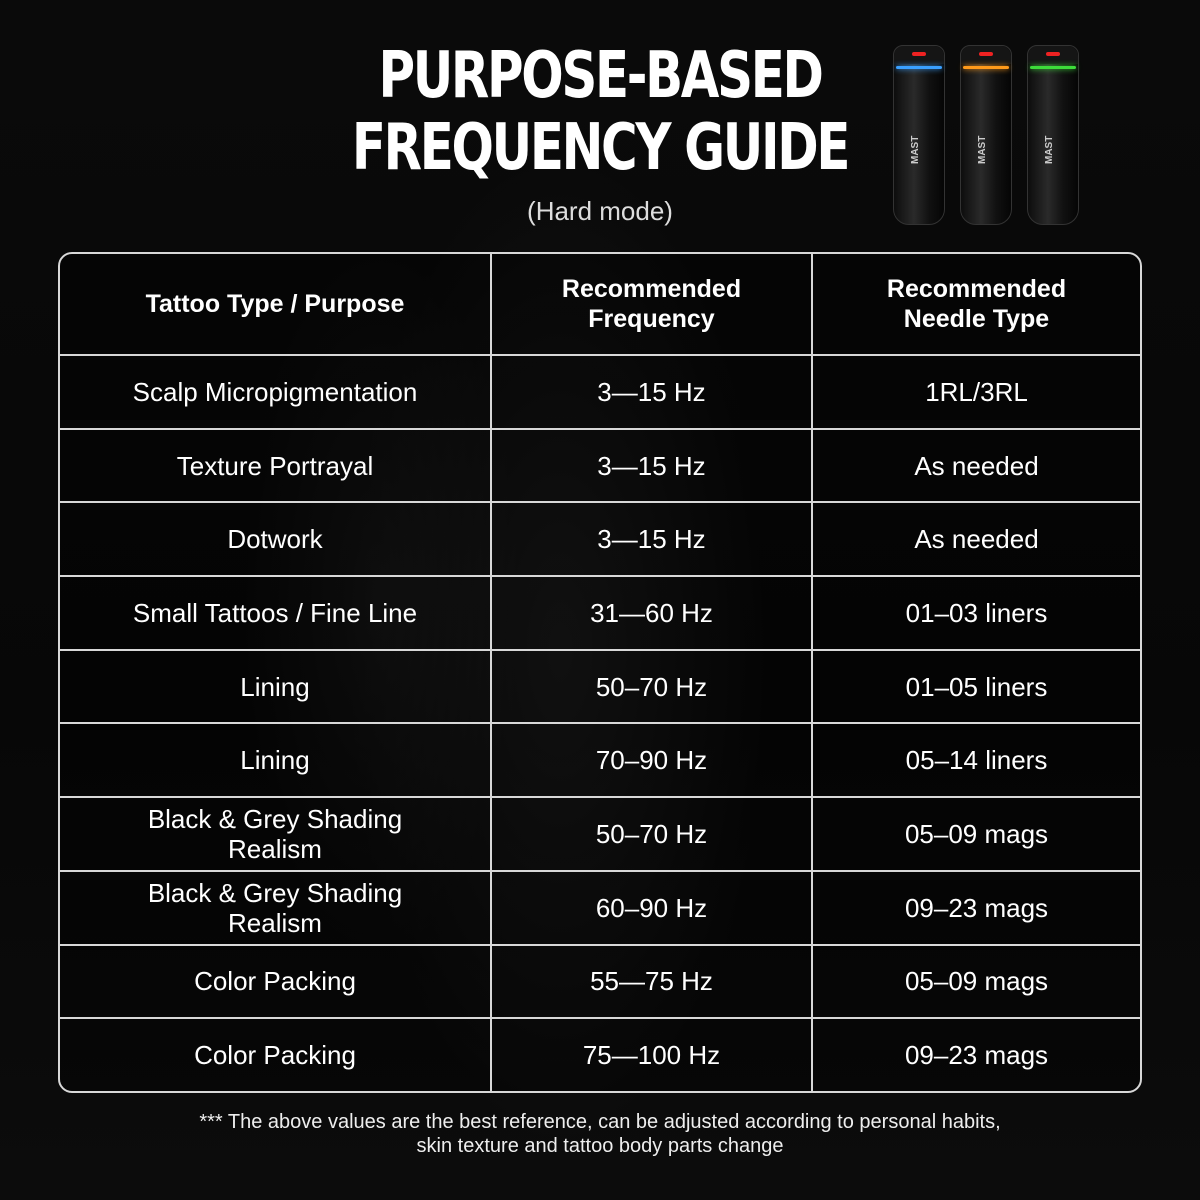 The width and height of the screenshot is (1200, 1200). I want to click on cell-frequency: 55—75 Hz, so click(652, 982).